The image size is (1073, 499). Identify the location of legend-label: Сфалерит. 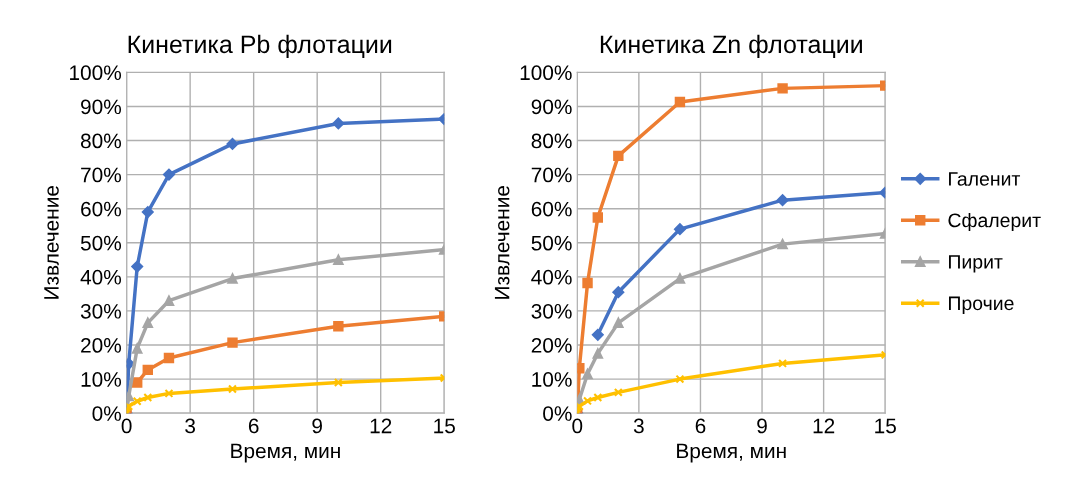
(994, 222).